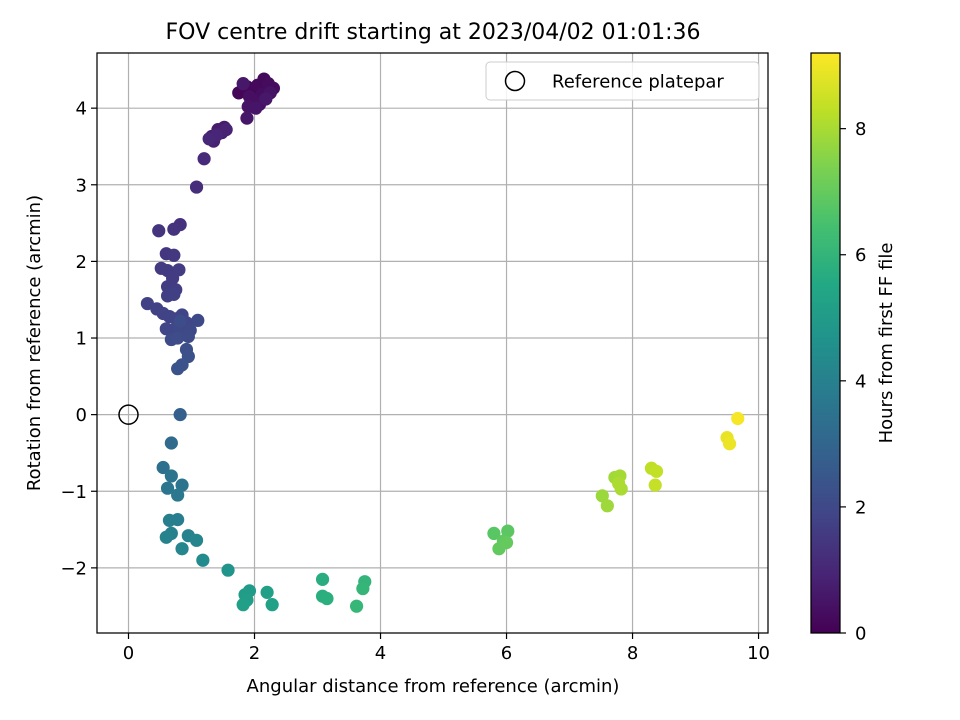 The width and height of the screenshot is (960, 720). I want to click on y-axis-label: Rotation from reference (arcmin), so click(34, 343).